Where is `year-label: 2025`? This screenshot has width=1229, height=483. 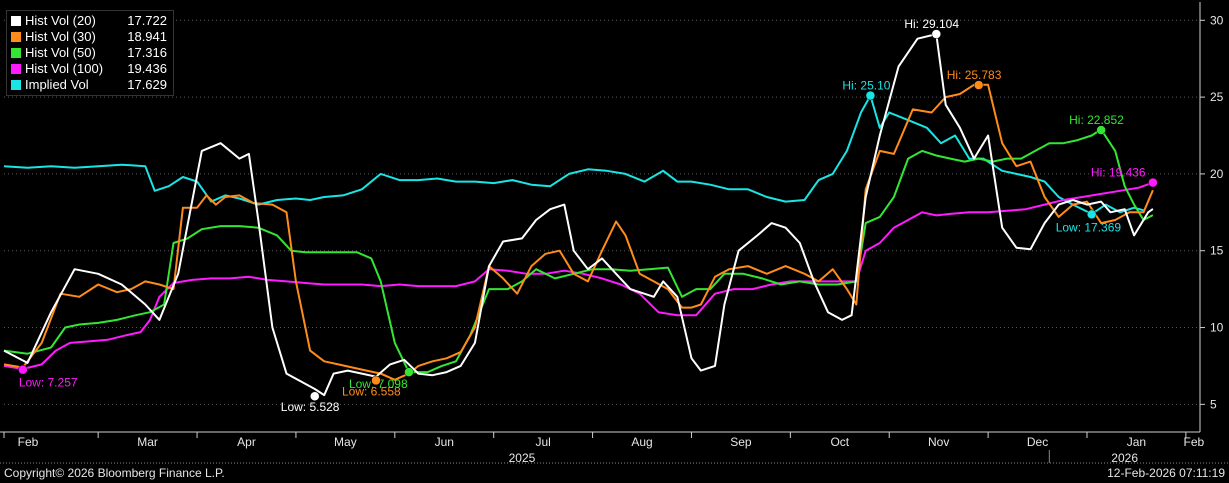
year-label: 2025 is located at coordinates (522, 458).